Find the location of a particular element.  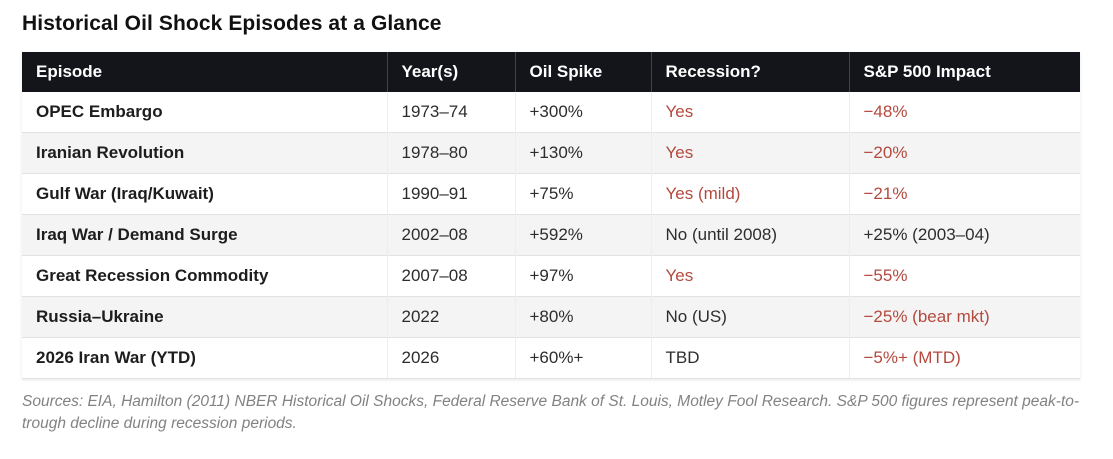

cell-years: 1978–80 is located at coordinates (450, 153).